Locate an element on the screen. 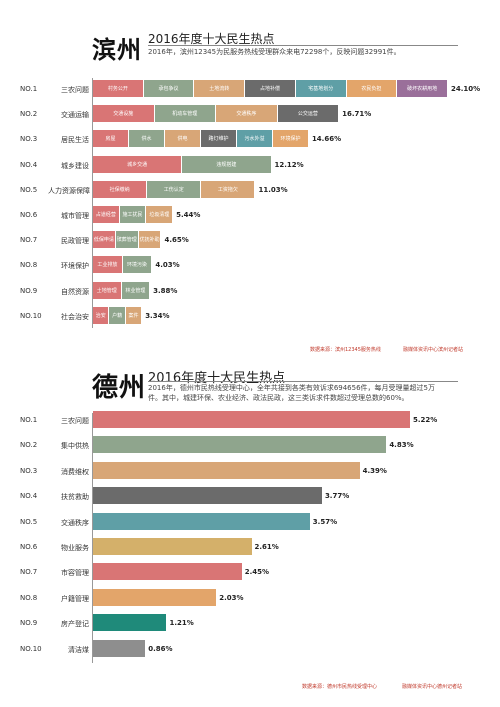 This screenshot has height=707, width=500. data-source: 数据来源：德州市民热线受理中心 is located at coordinates (340, 687).